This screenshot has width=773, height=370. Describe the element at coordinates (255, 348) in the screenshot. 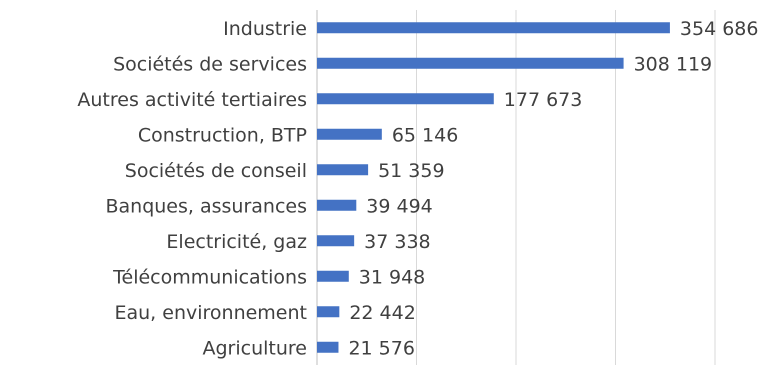

I see `category-label: Agriculture` at that location.